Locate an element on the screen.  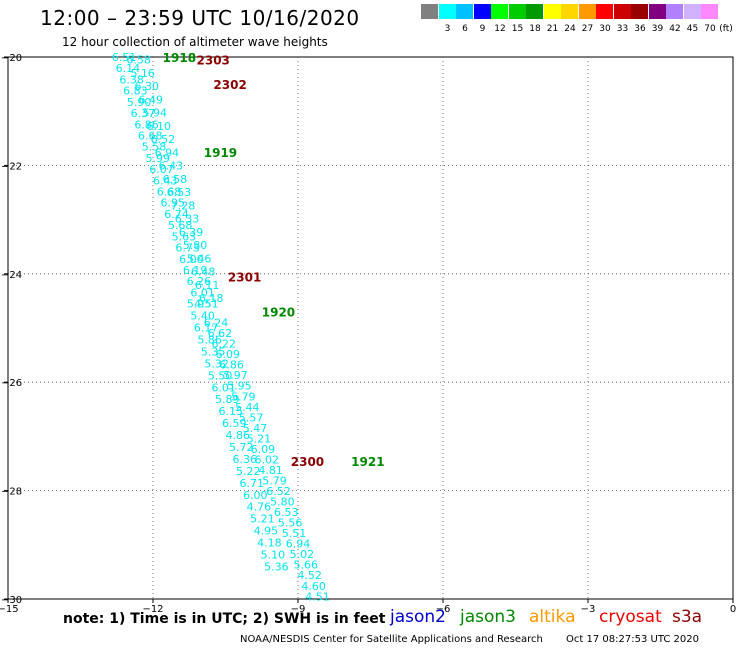
wave-height-label-track2: 5.21 is located at coordinates (262, 519).